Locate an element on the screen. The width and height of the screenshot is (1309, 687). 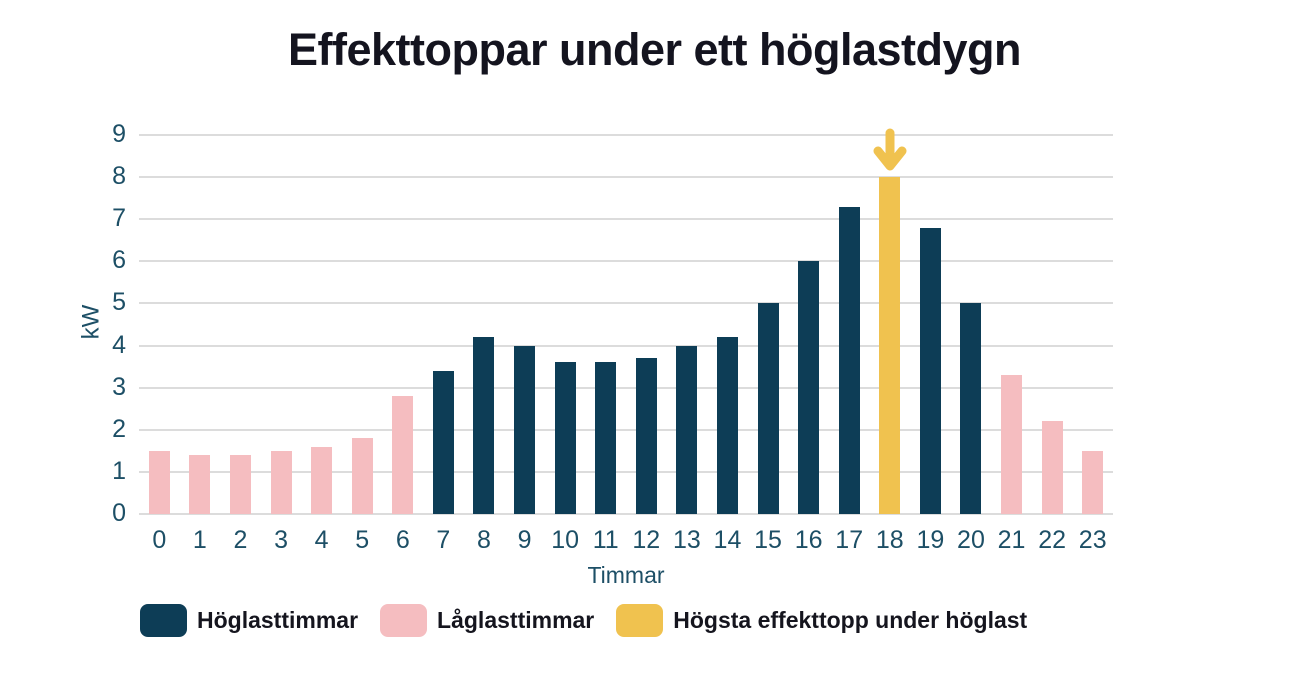
x-tick-label-7: 7 is located at coordinates (443, 540).